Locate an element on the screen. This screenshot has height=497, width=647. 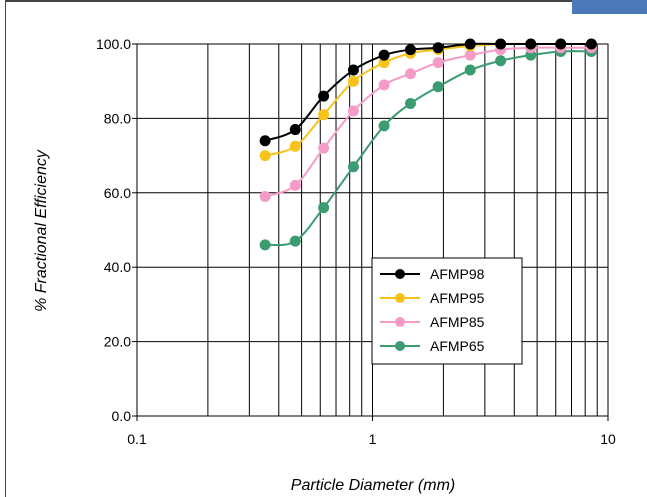
y-tick-label: 60.0 is located at coordinates (117, 193).